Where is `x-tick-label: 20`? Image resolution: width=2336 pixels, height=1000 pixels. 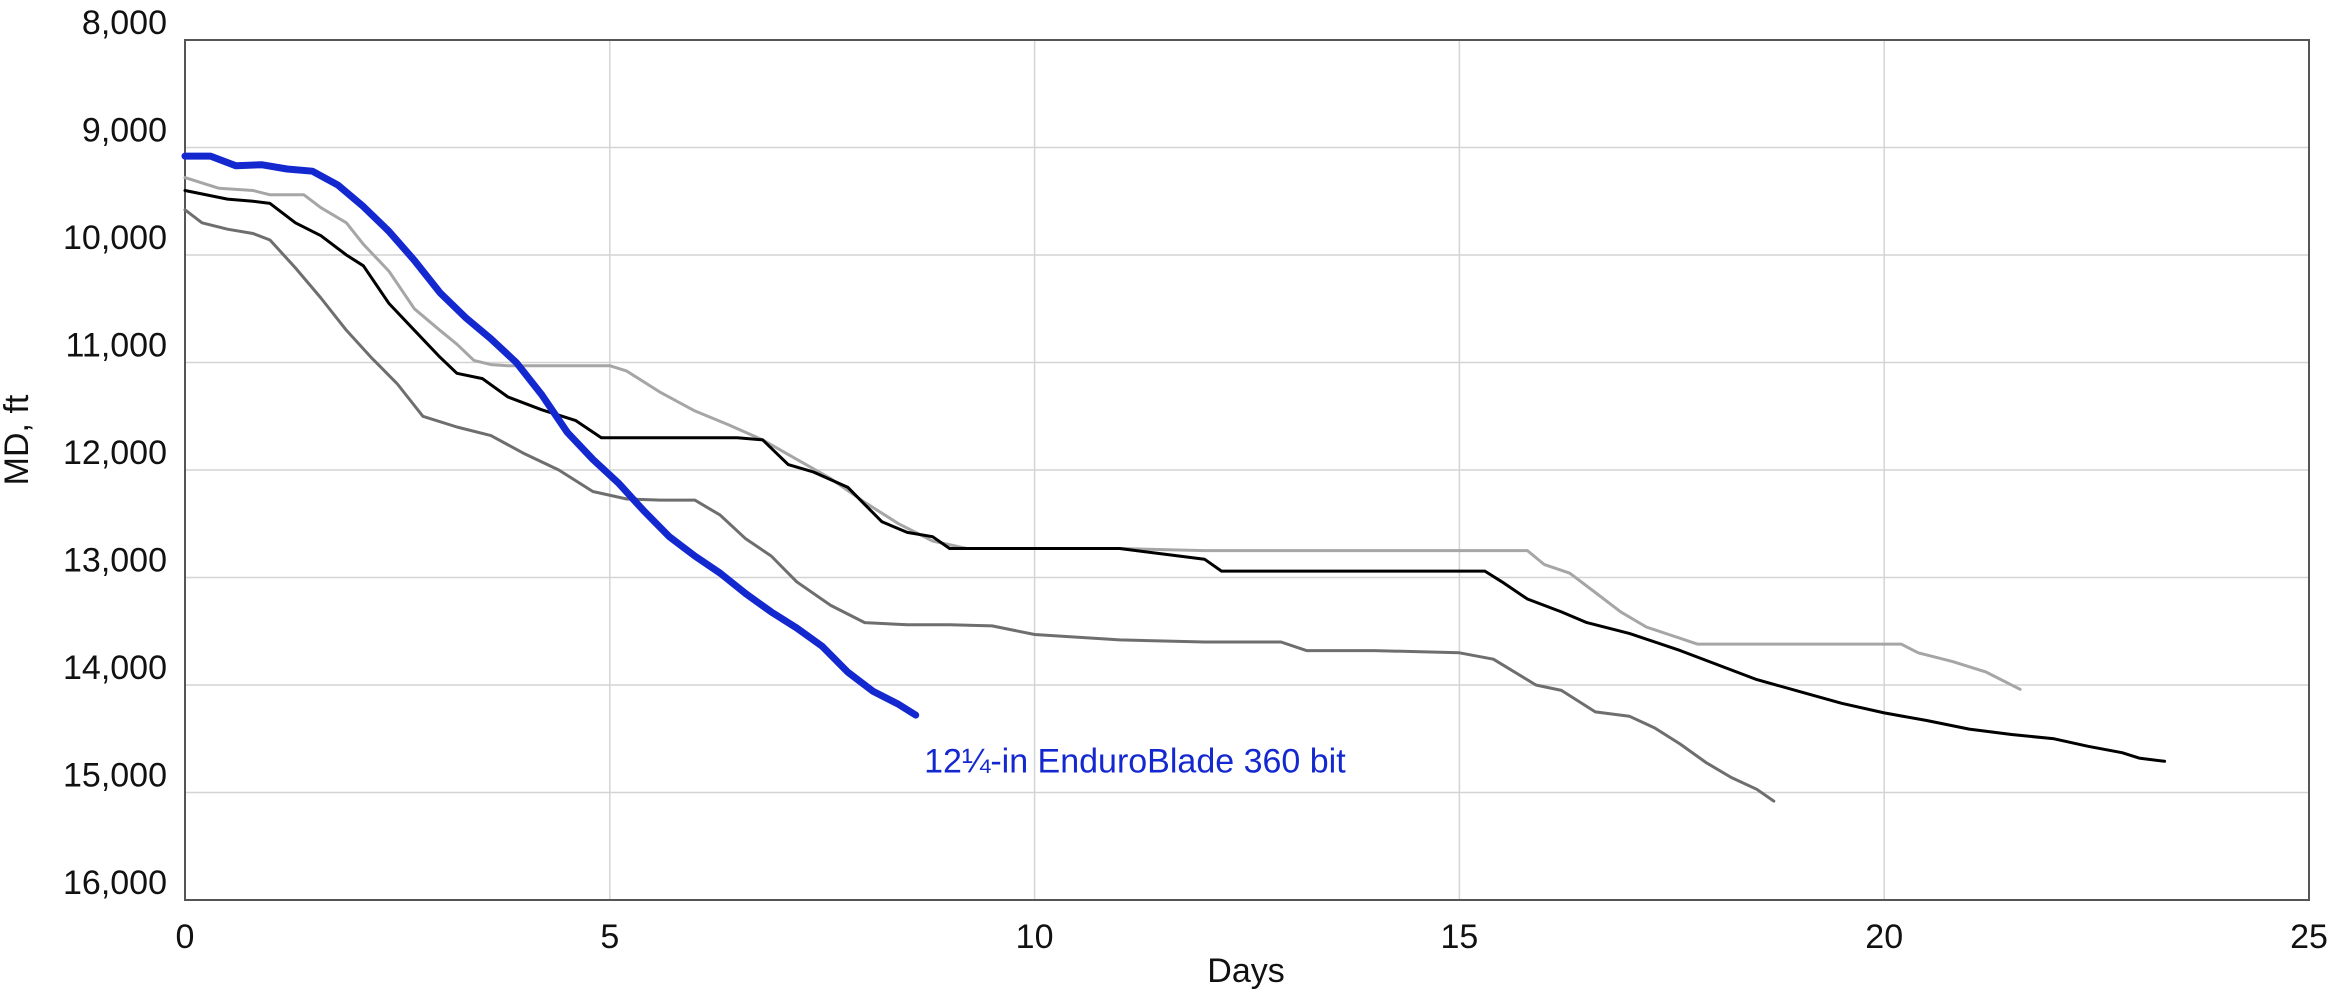 x-tick-label: 20 is located at coordinates (1884, 937).